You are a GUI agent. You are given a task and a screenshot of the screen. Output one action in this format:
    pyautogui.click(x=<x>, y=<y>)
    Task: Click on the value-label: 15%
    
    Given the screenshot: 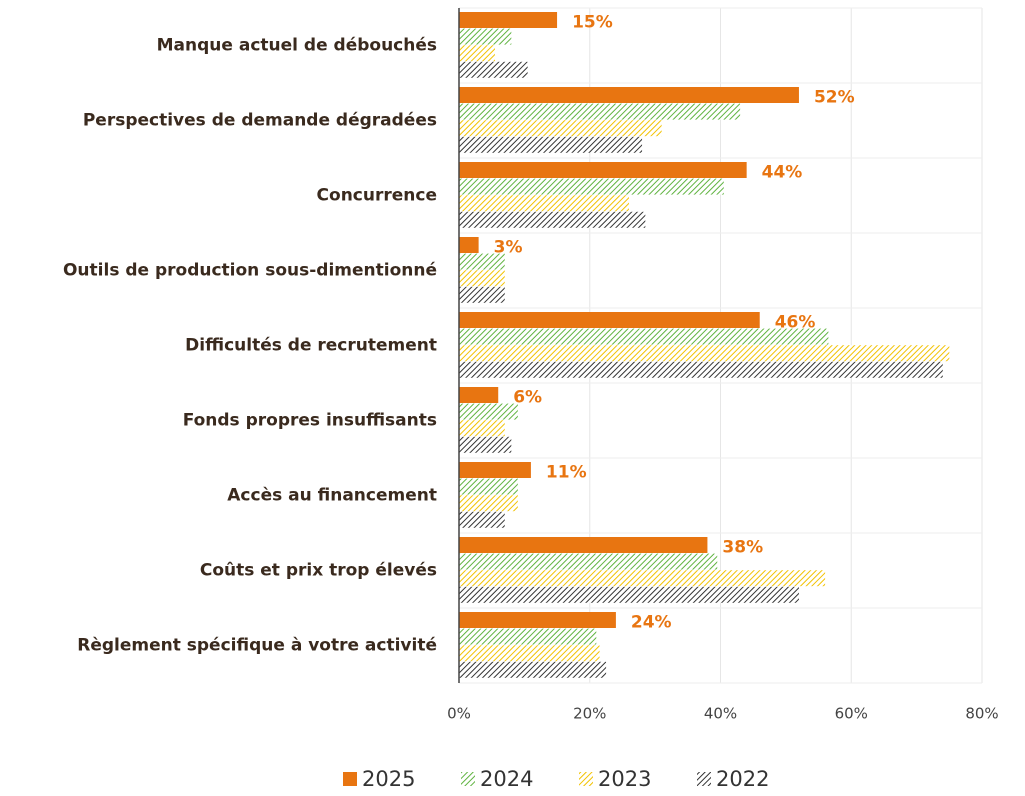 What is the action you would take?
    pyautogui.click(x=592, y=22)
    